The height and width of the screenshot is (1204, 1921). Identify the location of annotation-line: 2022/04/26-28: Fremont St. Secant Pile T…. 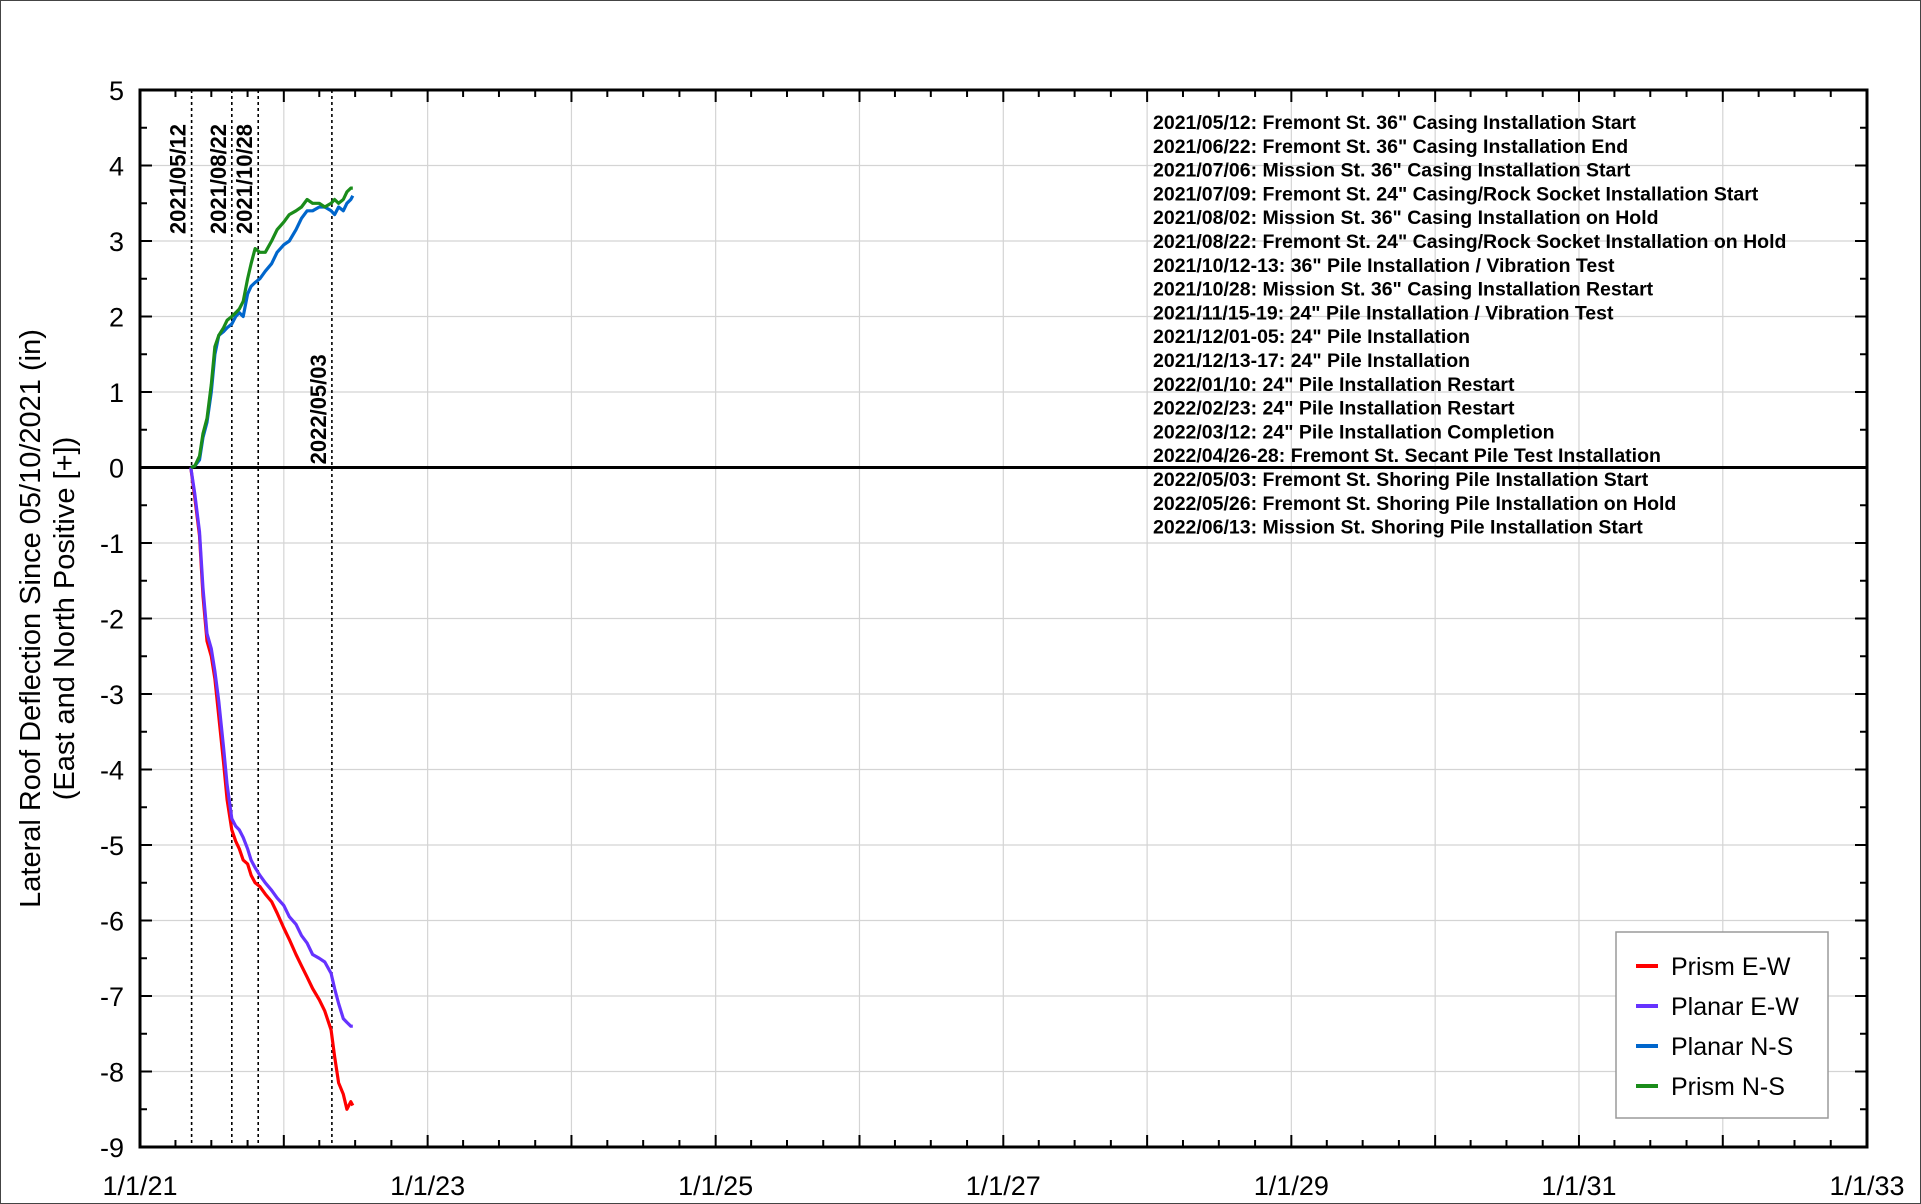
(1407, 456).